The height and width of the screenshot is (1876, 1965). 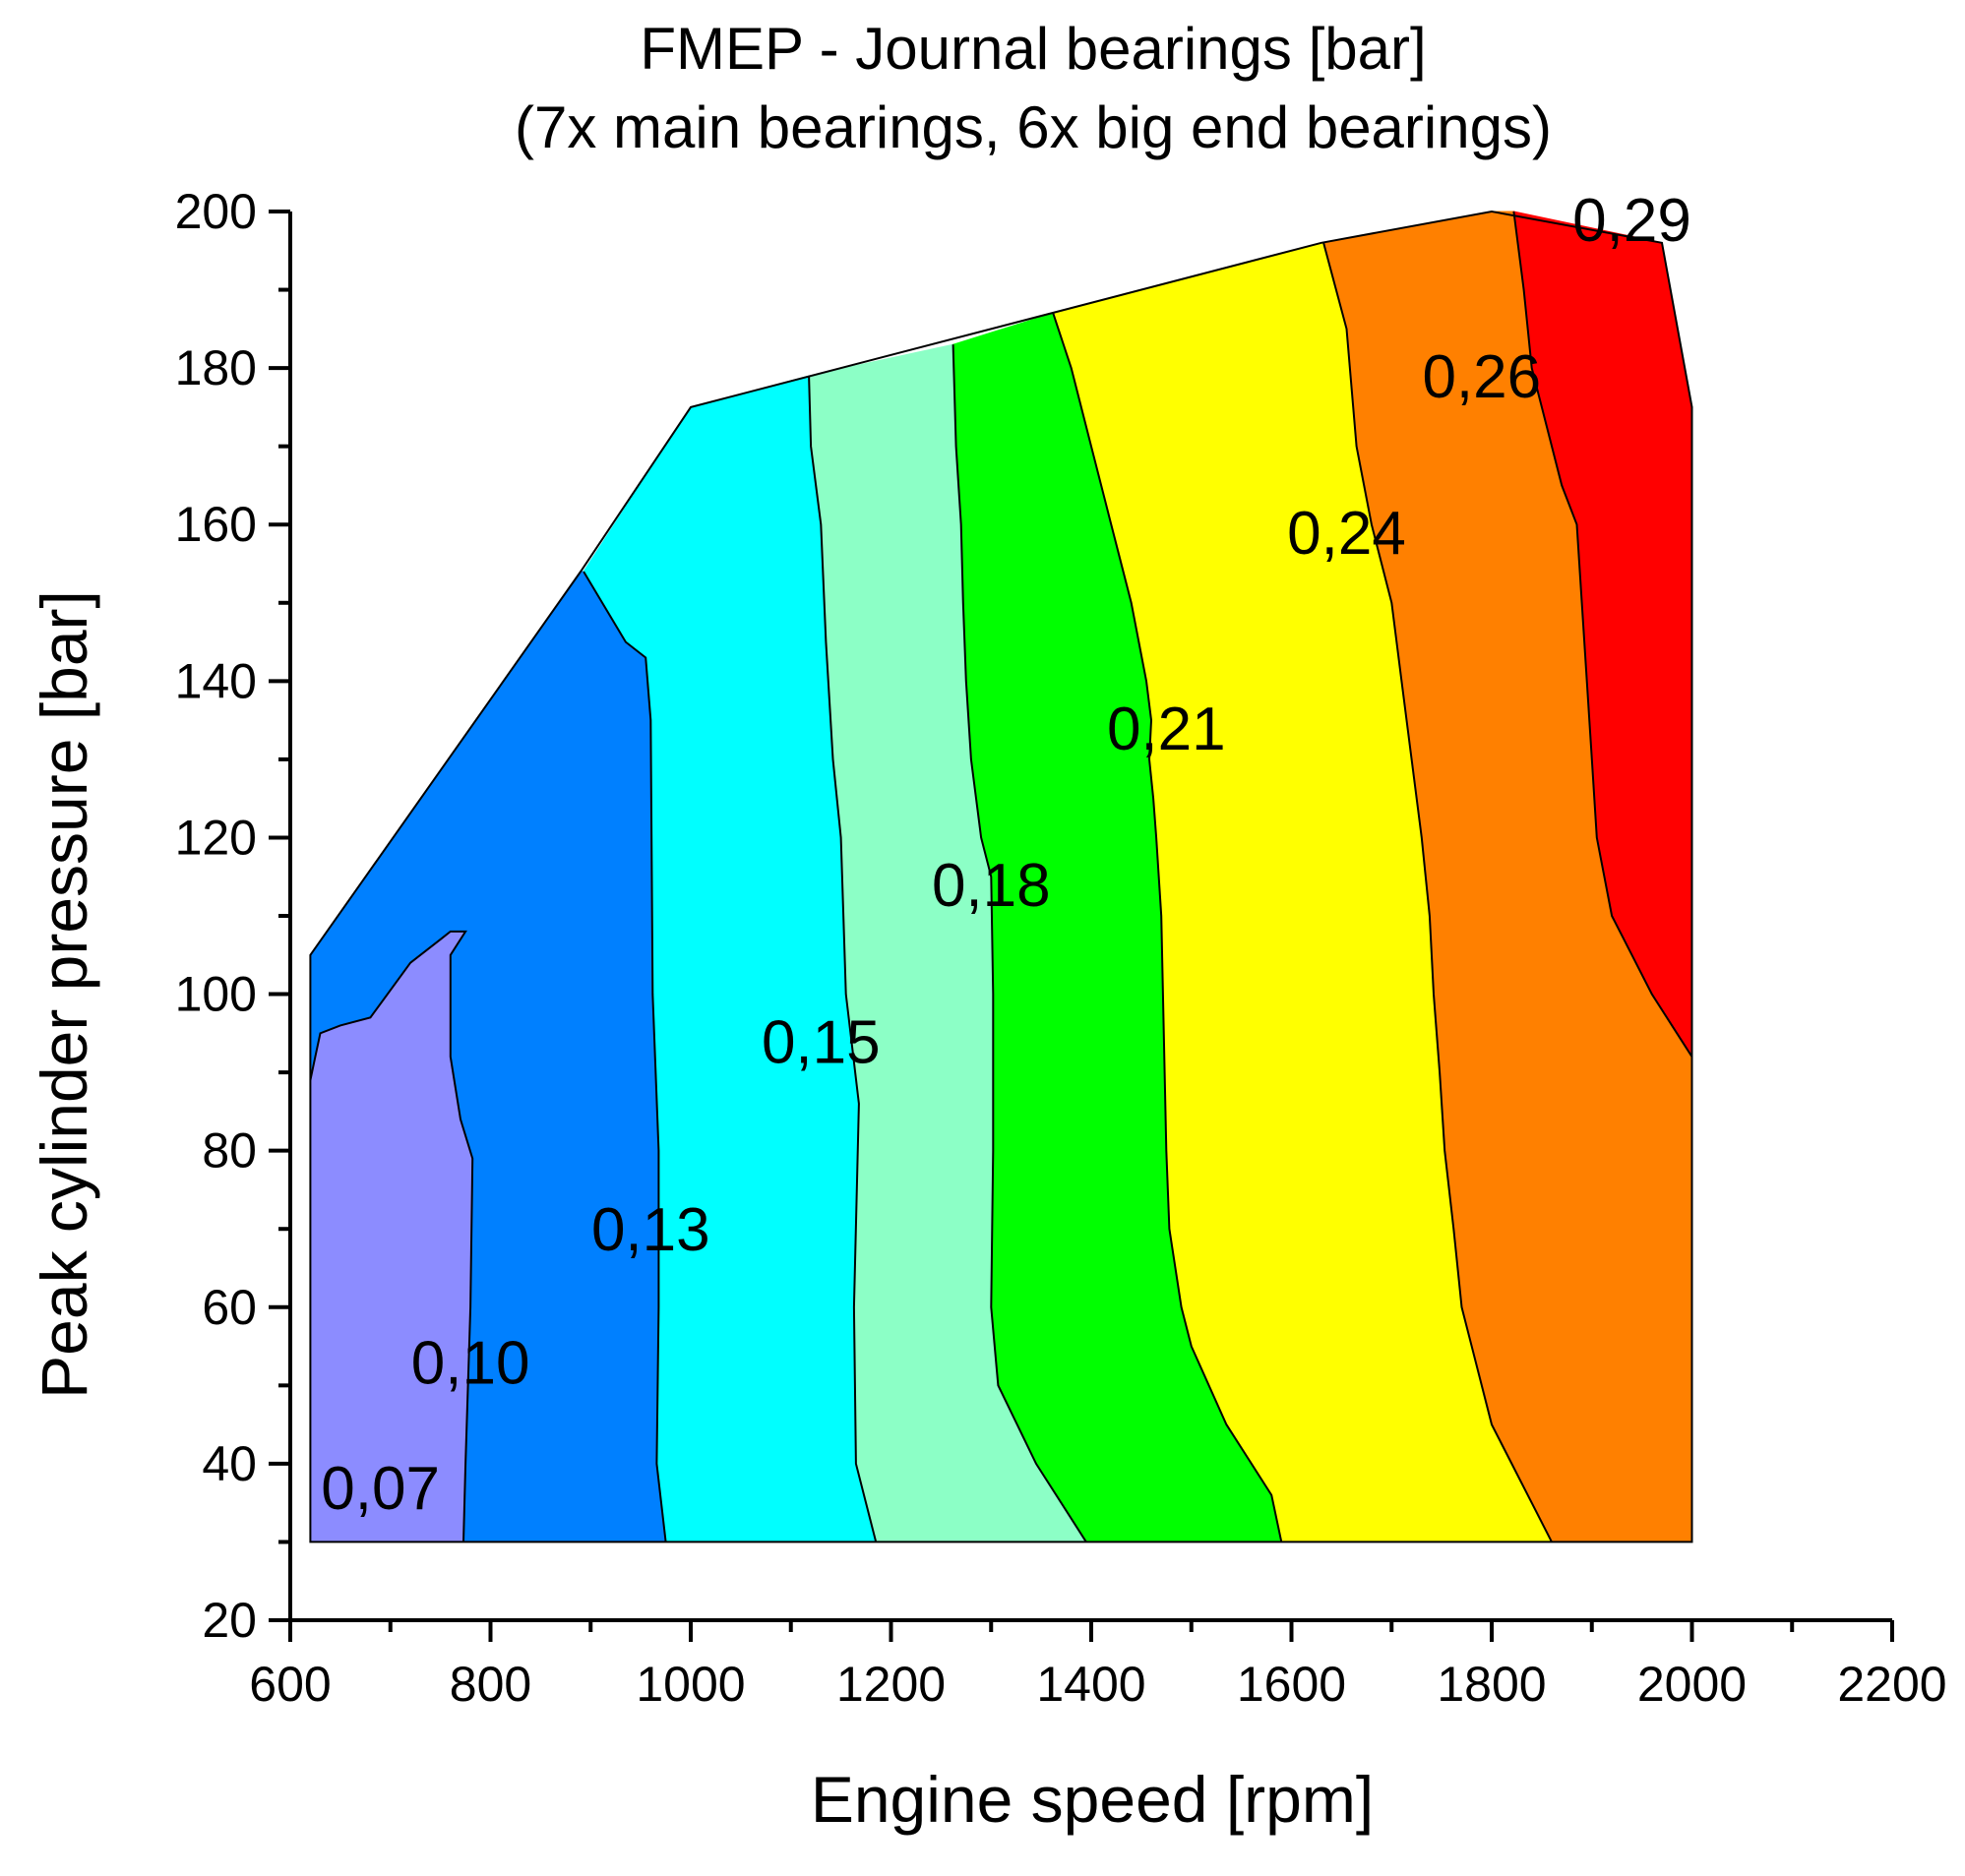 What do you see at coordinates (229, 1151) in the screenshot?
I see `y-tick-label: 80` at bounding box center [229, 1151].